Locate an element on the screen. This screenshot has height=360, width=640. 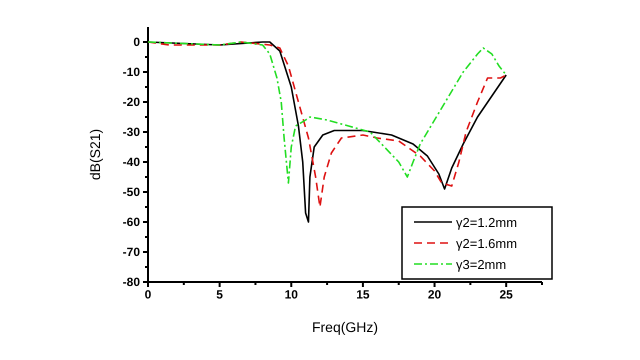
y-tick-label: 0 is located at coordinates (136, 41).